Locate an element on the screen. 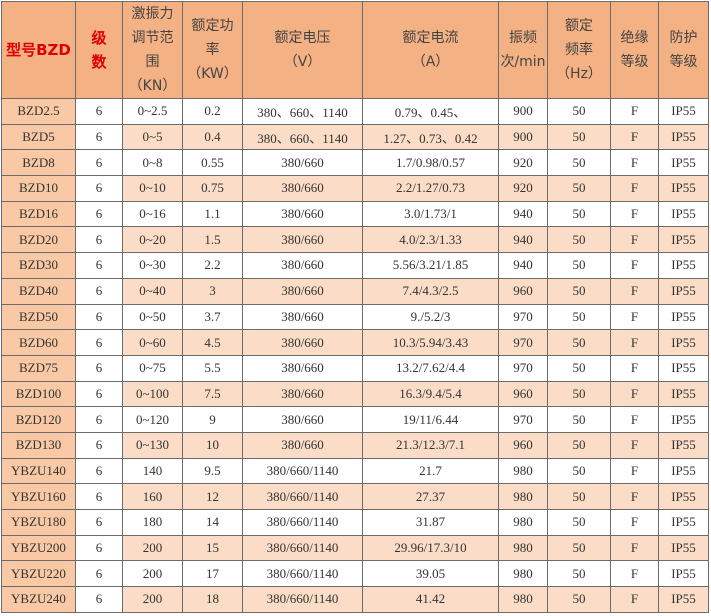 The height and width of the screenshot is (616, 711). cell-current: 29.96/17.3/10 is located at coordinates (430, 548).